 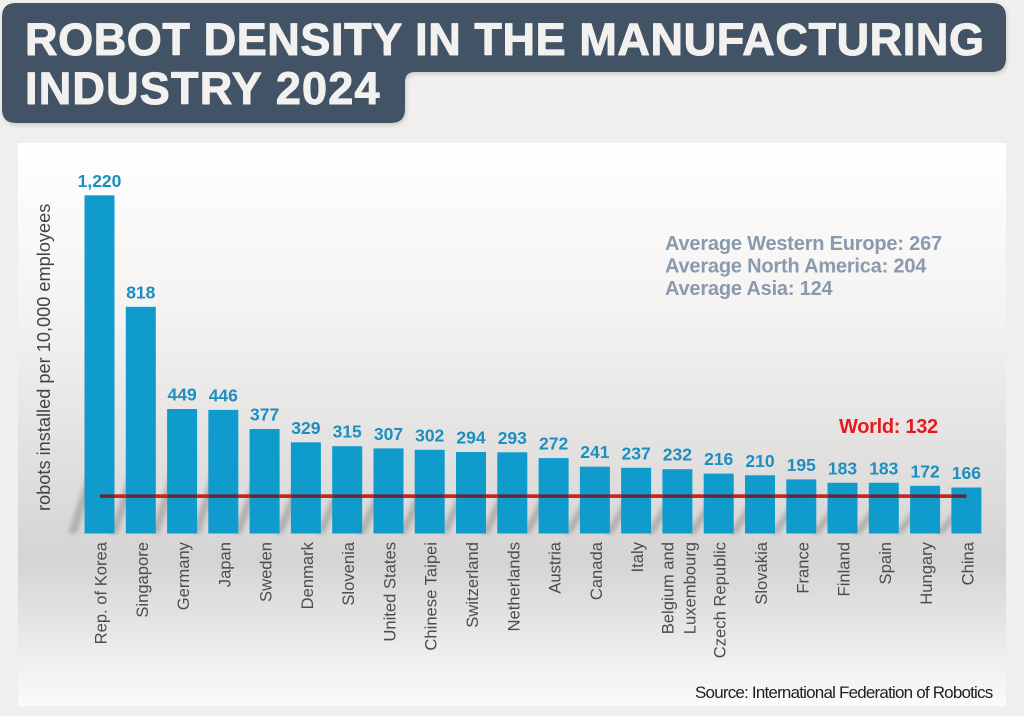 What do you see at coordinates (689, 588) in the screenshot?
I see `svg-text: Luxembourg` at bounding box center [689, 588].